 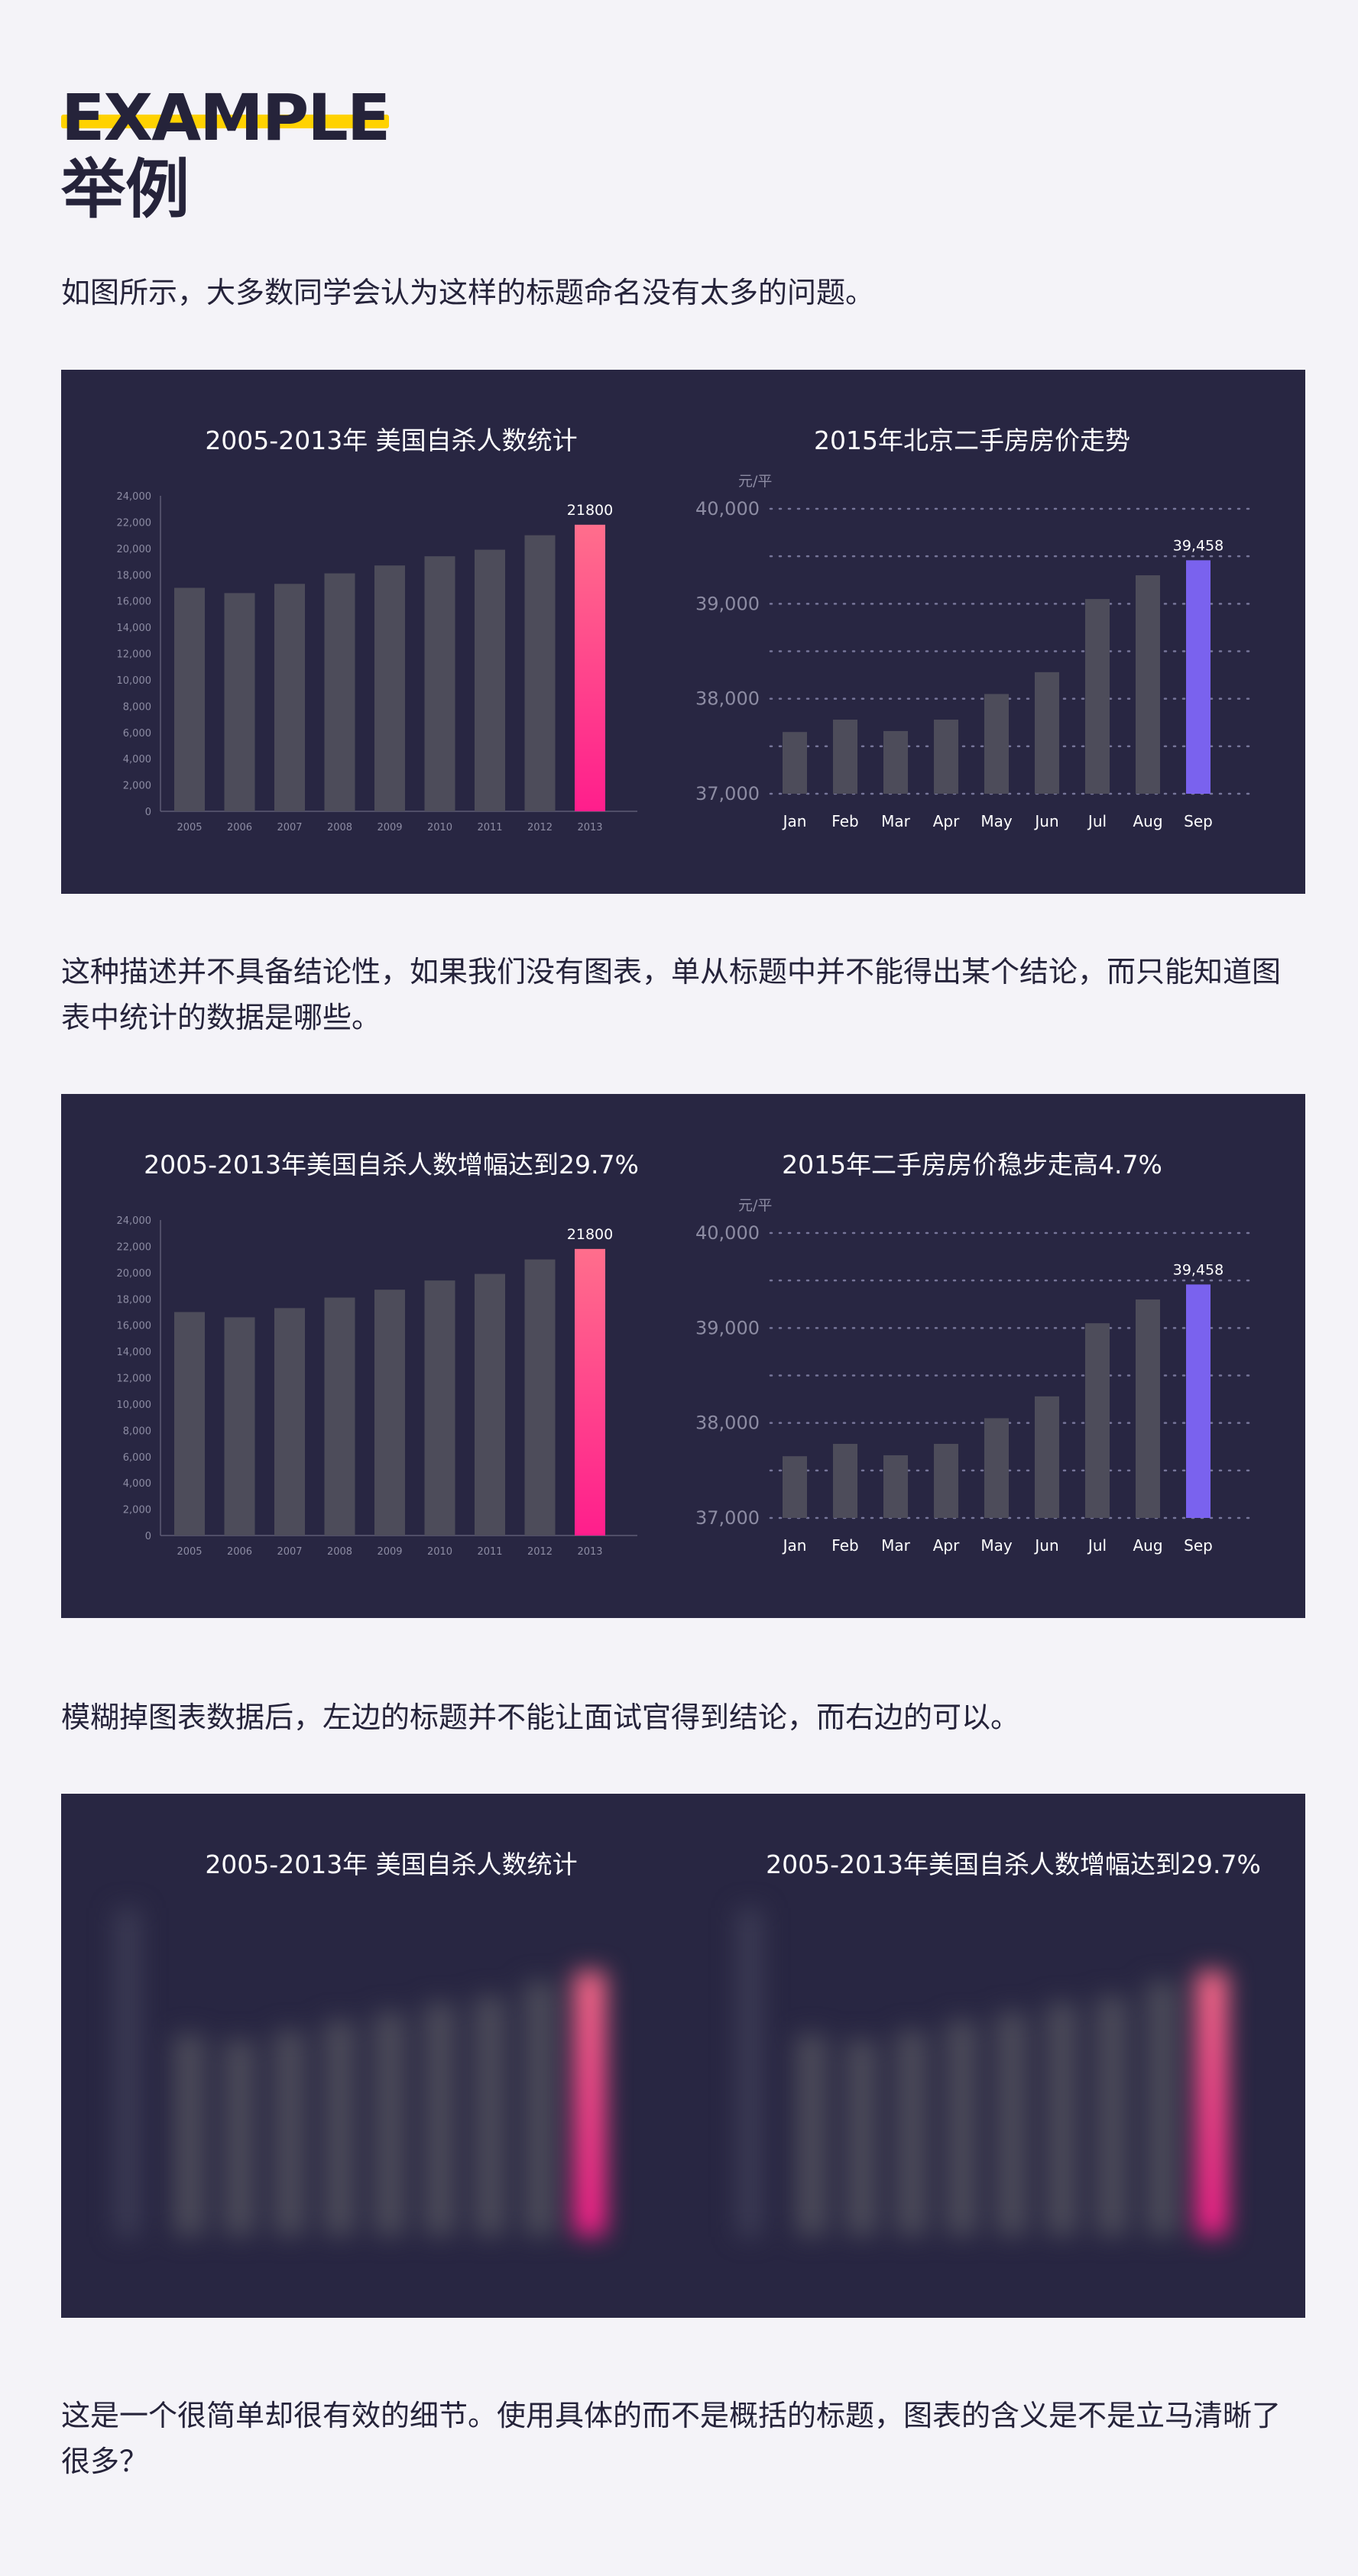 I want to click on chart-title-5: 2005-2013年美国自杀人数增幅达到29.7%, so click(x=1013, y=1864).